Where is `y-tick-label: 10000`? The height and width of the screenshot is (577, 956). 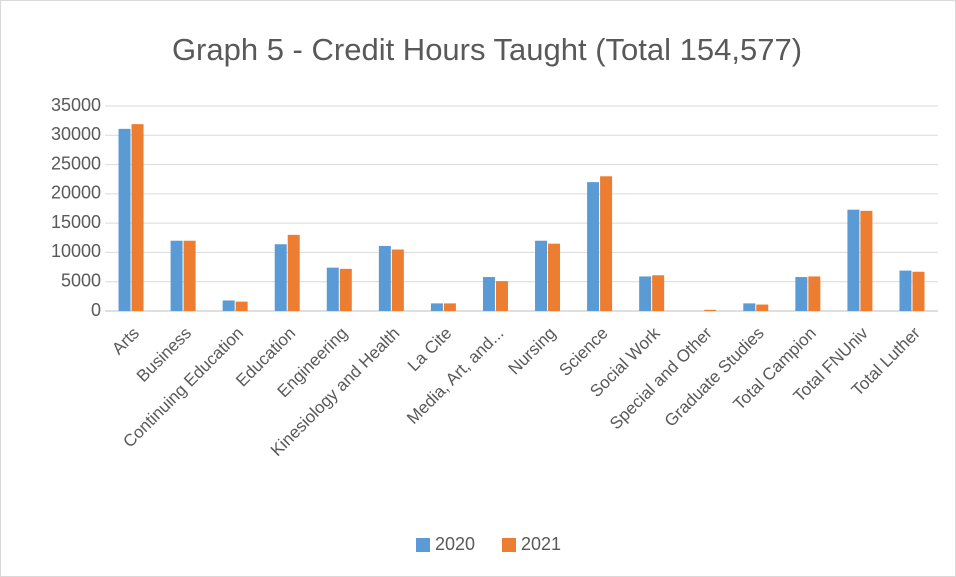 y-tick-label: 10000 is located at coordinates (76, 251).